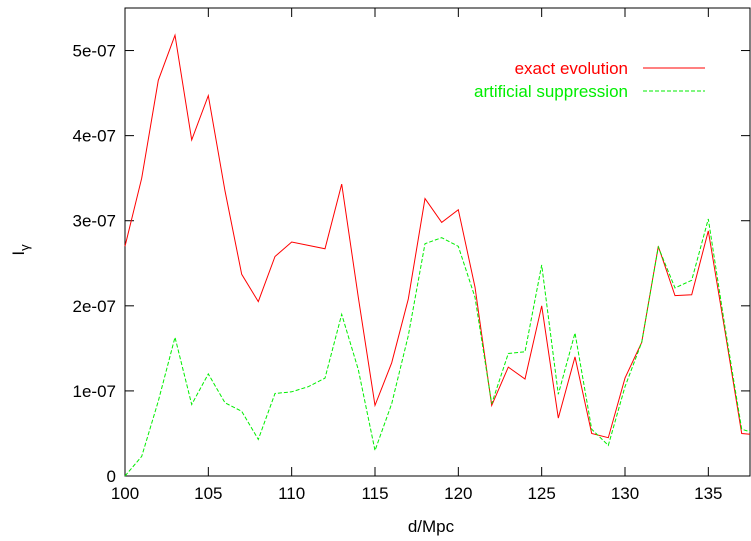  I want to click on y-axis-label-main: I, so click(18, 253).